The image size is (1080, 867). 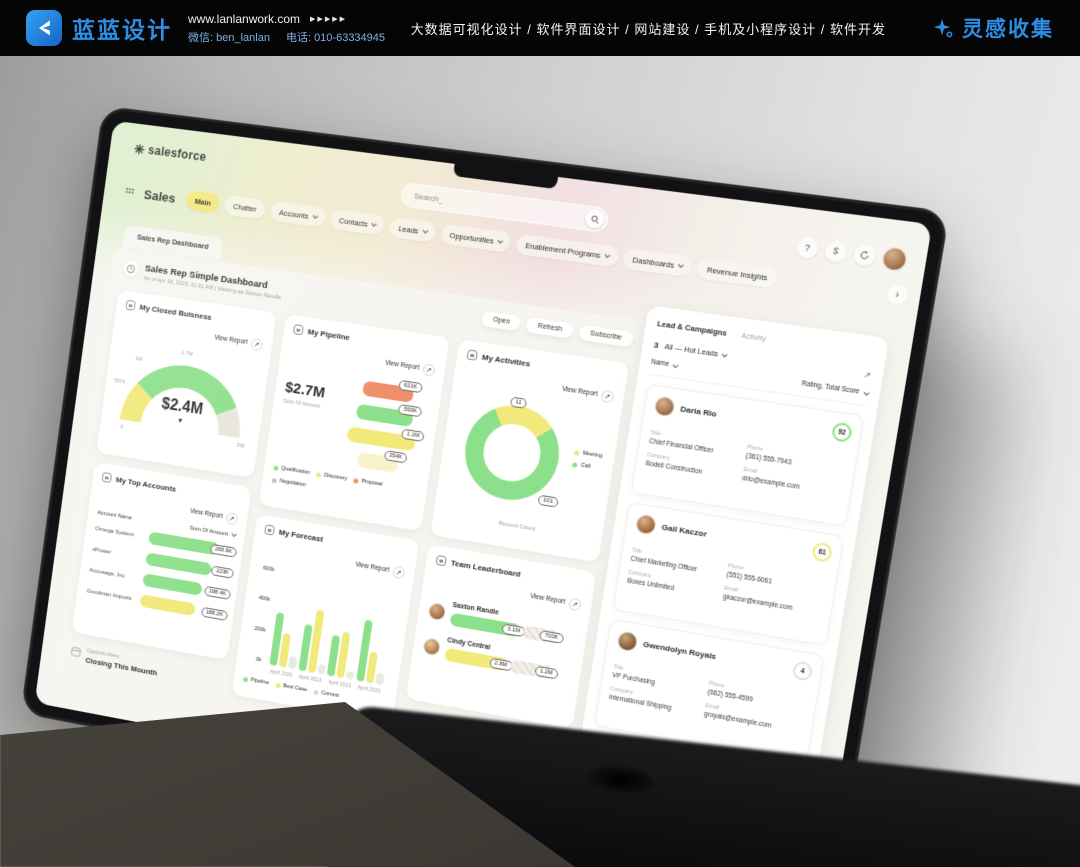 What do you see at coordinates (177, 153) in the screenshot?
I see `brand-name: salesforce` at bounding box center [177, 153].